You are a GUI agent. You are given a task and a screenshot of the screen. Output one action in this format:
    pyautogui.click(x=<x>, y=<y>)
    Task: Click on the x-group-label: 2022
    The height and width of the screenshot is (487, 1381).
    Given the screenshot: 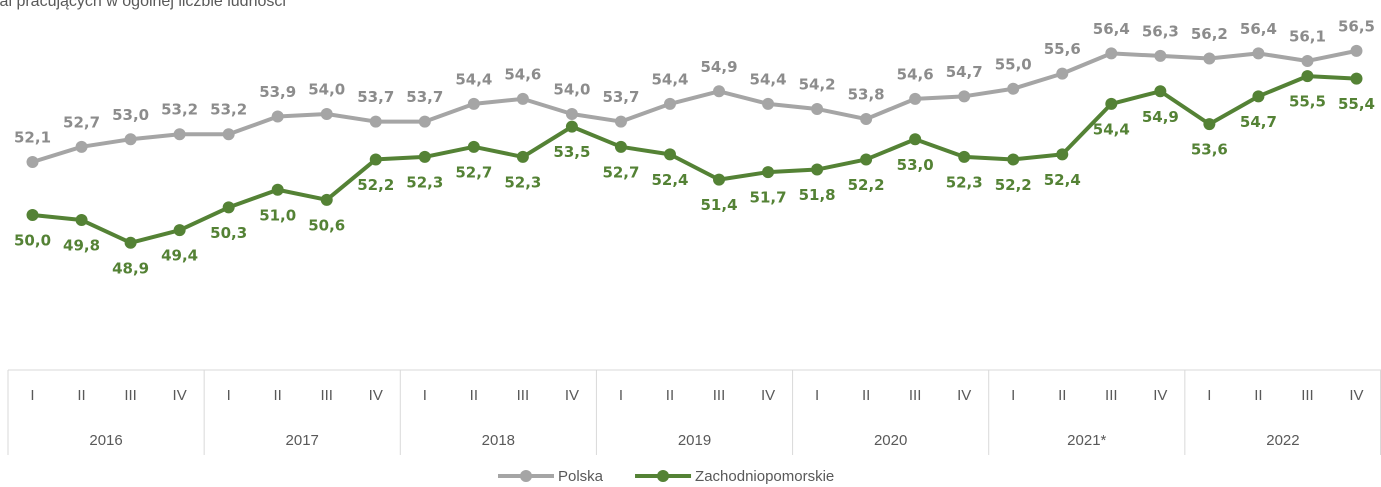 What is the action you would take?
    pyautogui.click(x=1282, y=440)
    